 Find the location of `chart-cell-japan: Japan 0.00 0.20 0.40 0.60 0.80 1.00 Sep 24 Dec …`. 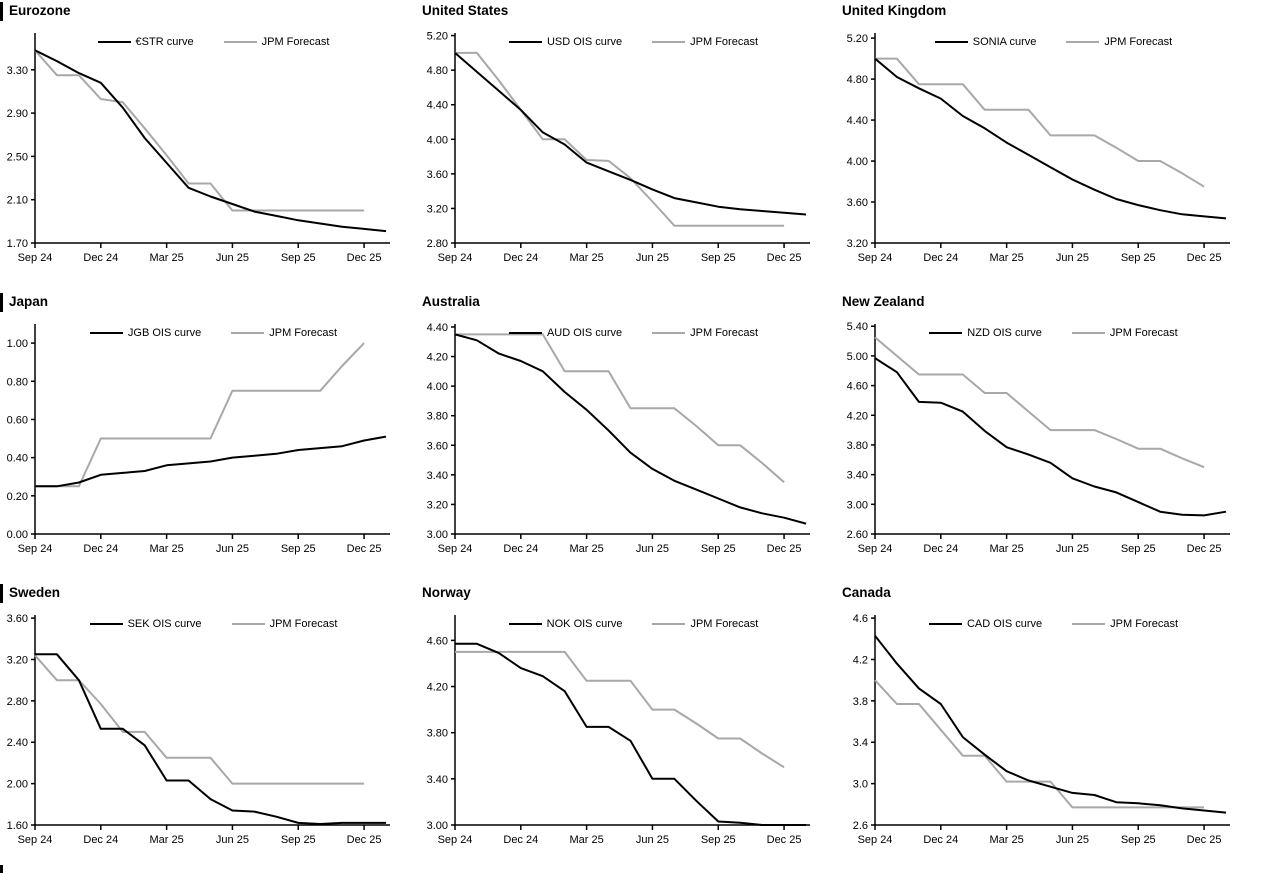

chart-cell-japan: Japan 0.00 0.20 0.40 0.60 0.80 1.00 Sep 24 Dec … is located at coordinates (210, 436).